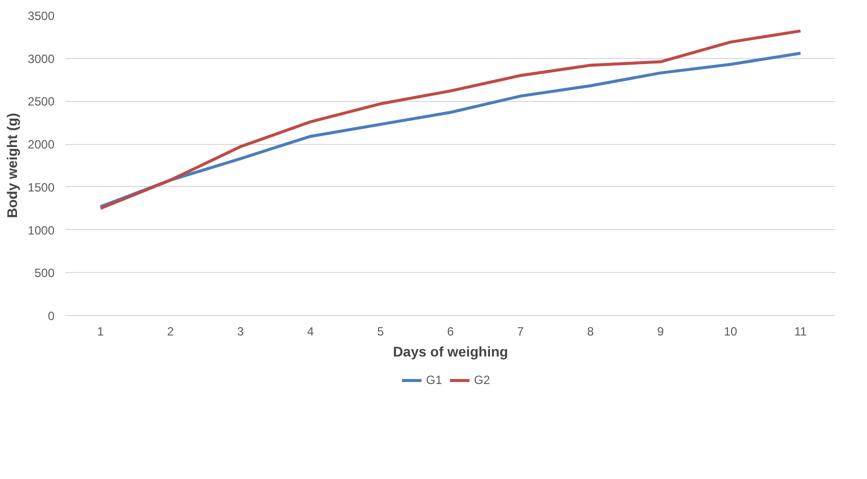 The width and height of the screenshot is (867, 479). I want to click on x-tick-label: 9, so click(660, 331).